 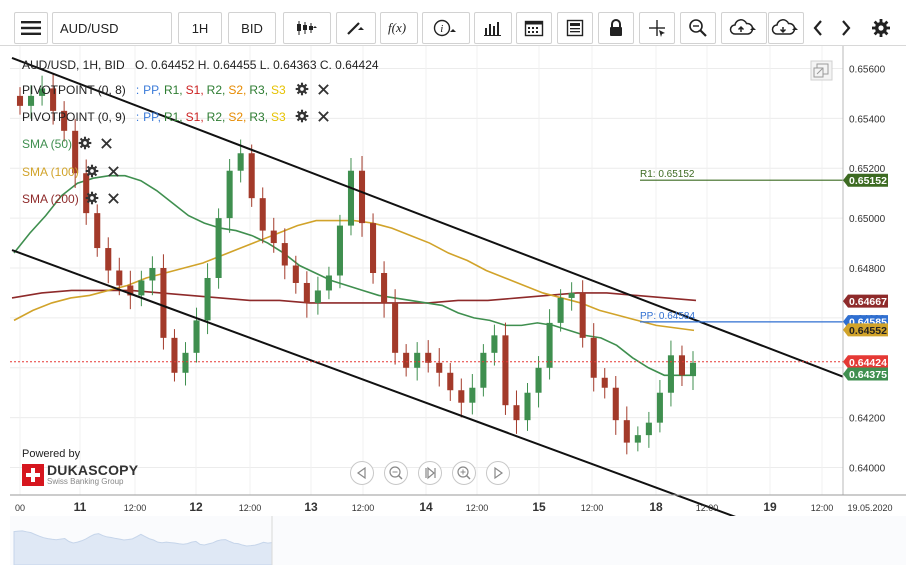 I want to click on hamburger-menu-icon, so click(x=31, y=28).